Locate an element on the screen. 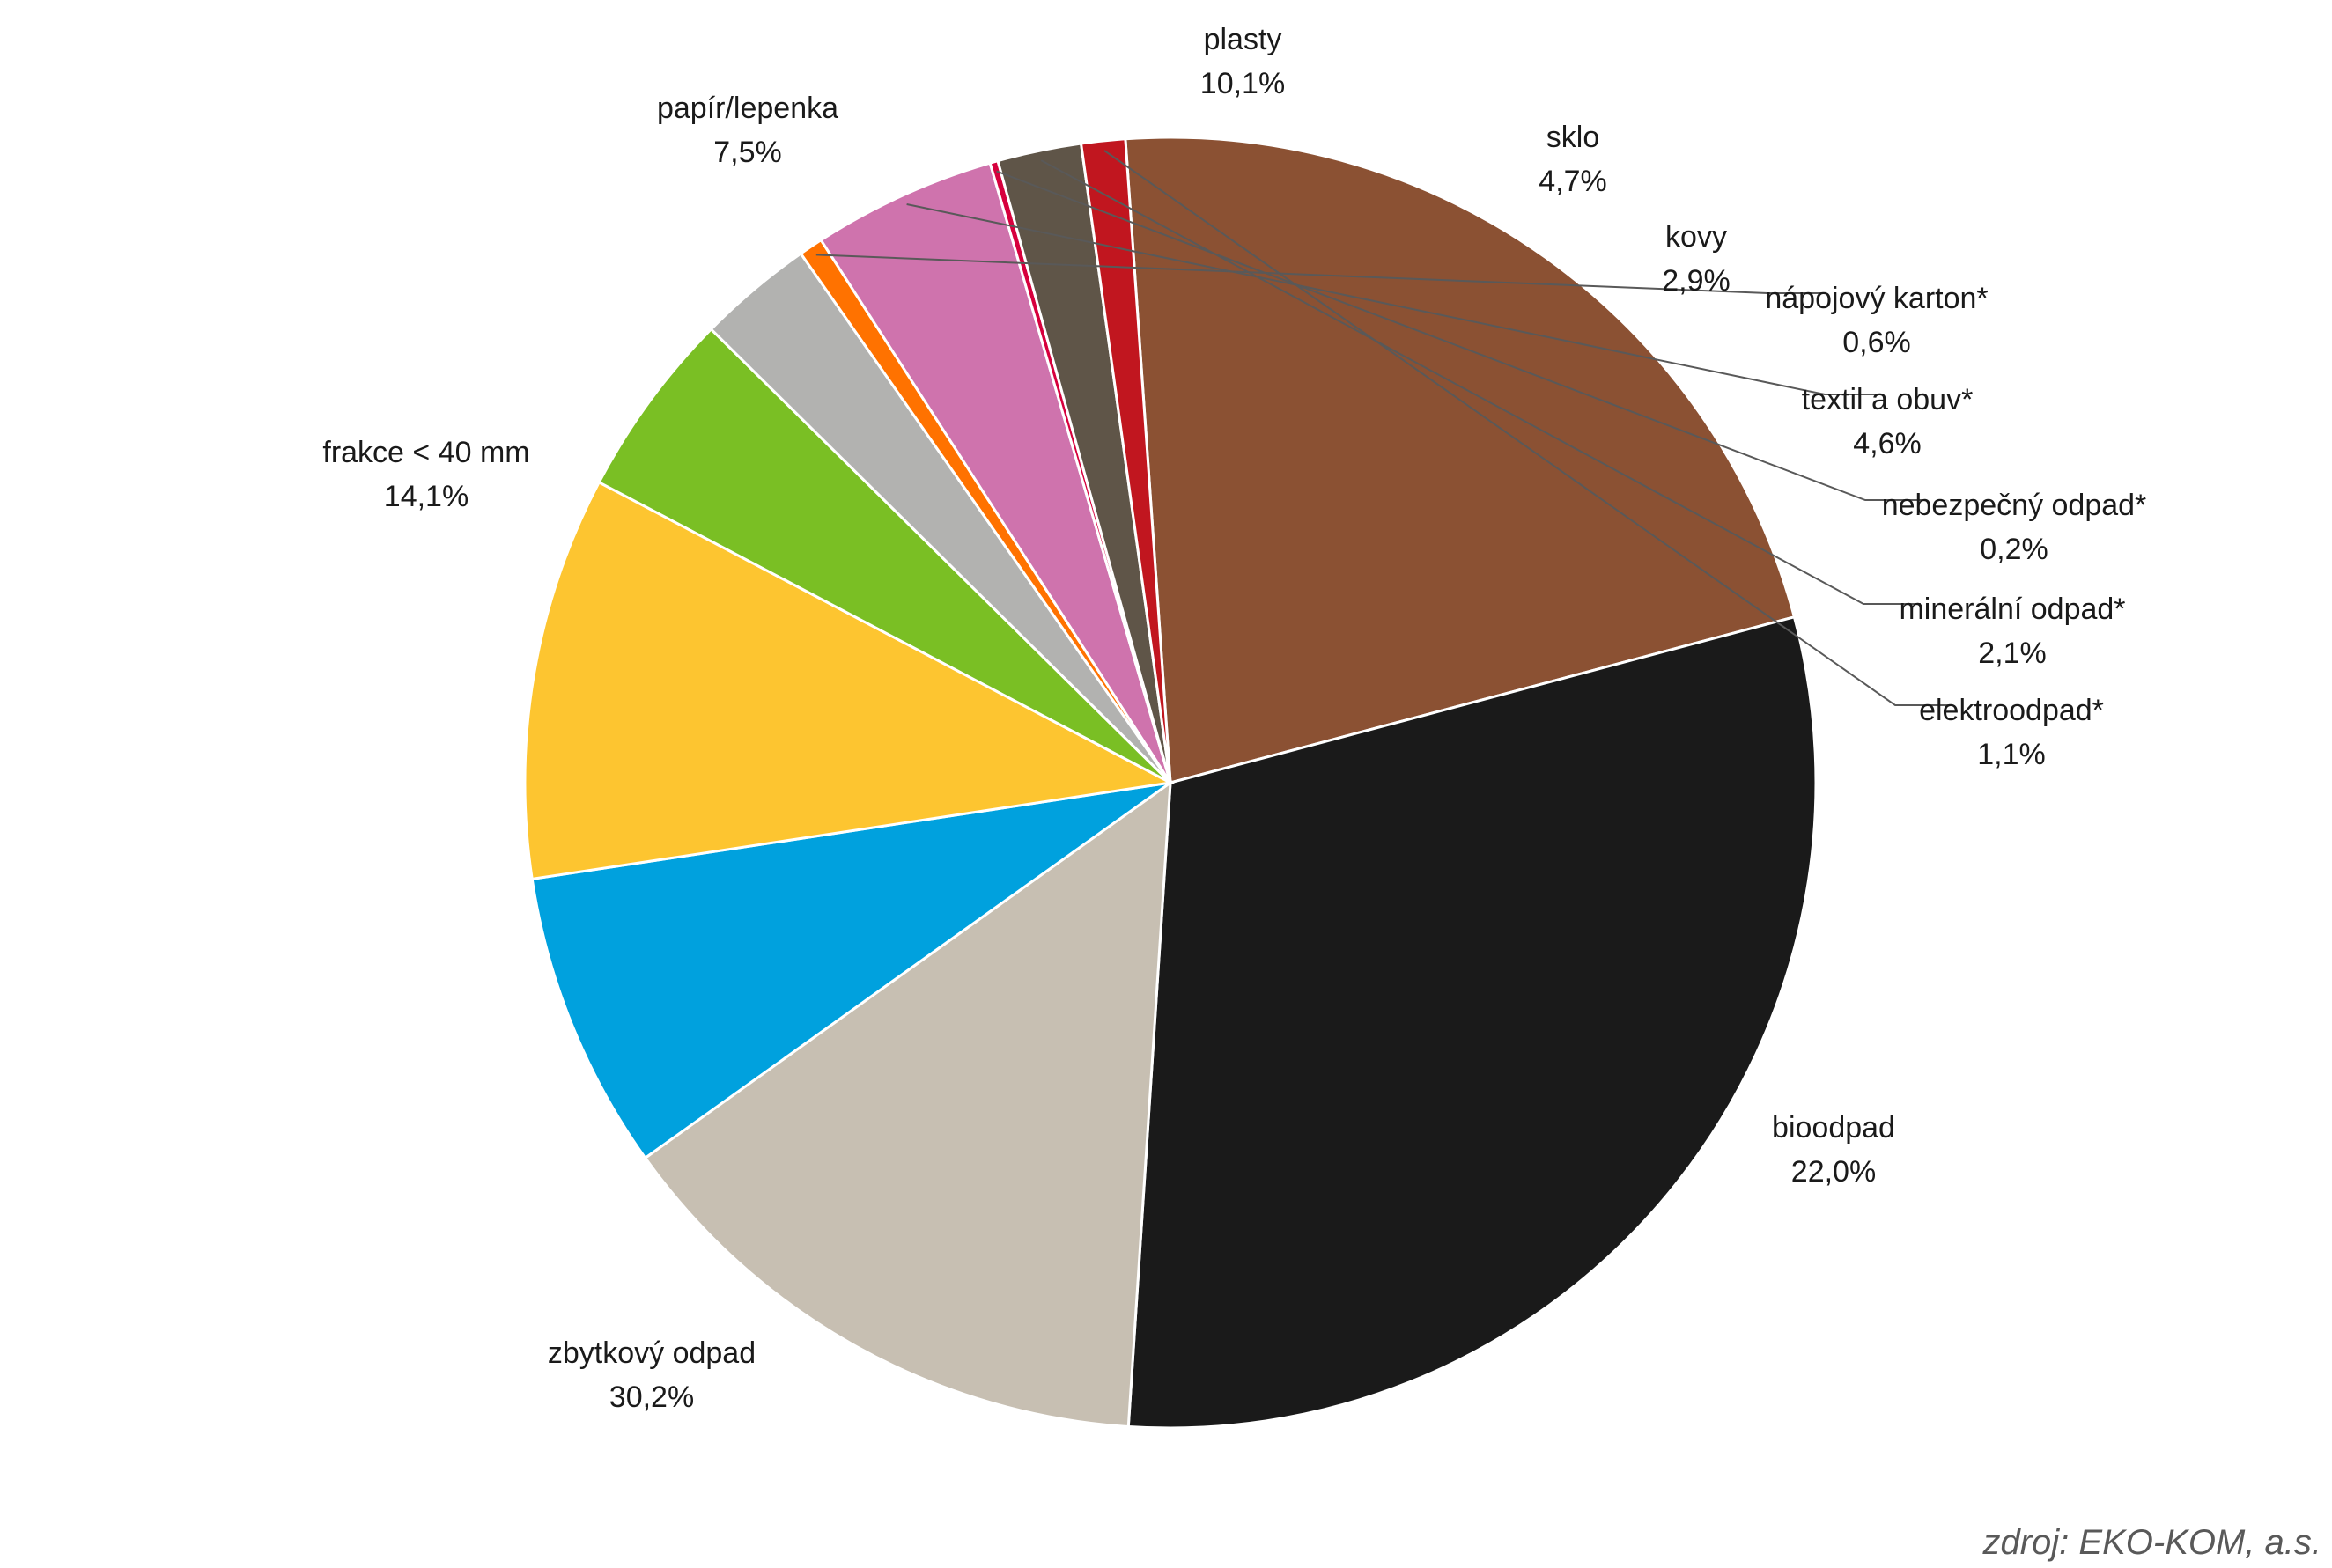 The height and width of the screenshot is (1568, 2332). slice-label-value: 10,1% is located at coordinates (1242, 84).